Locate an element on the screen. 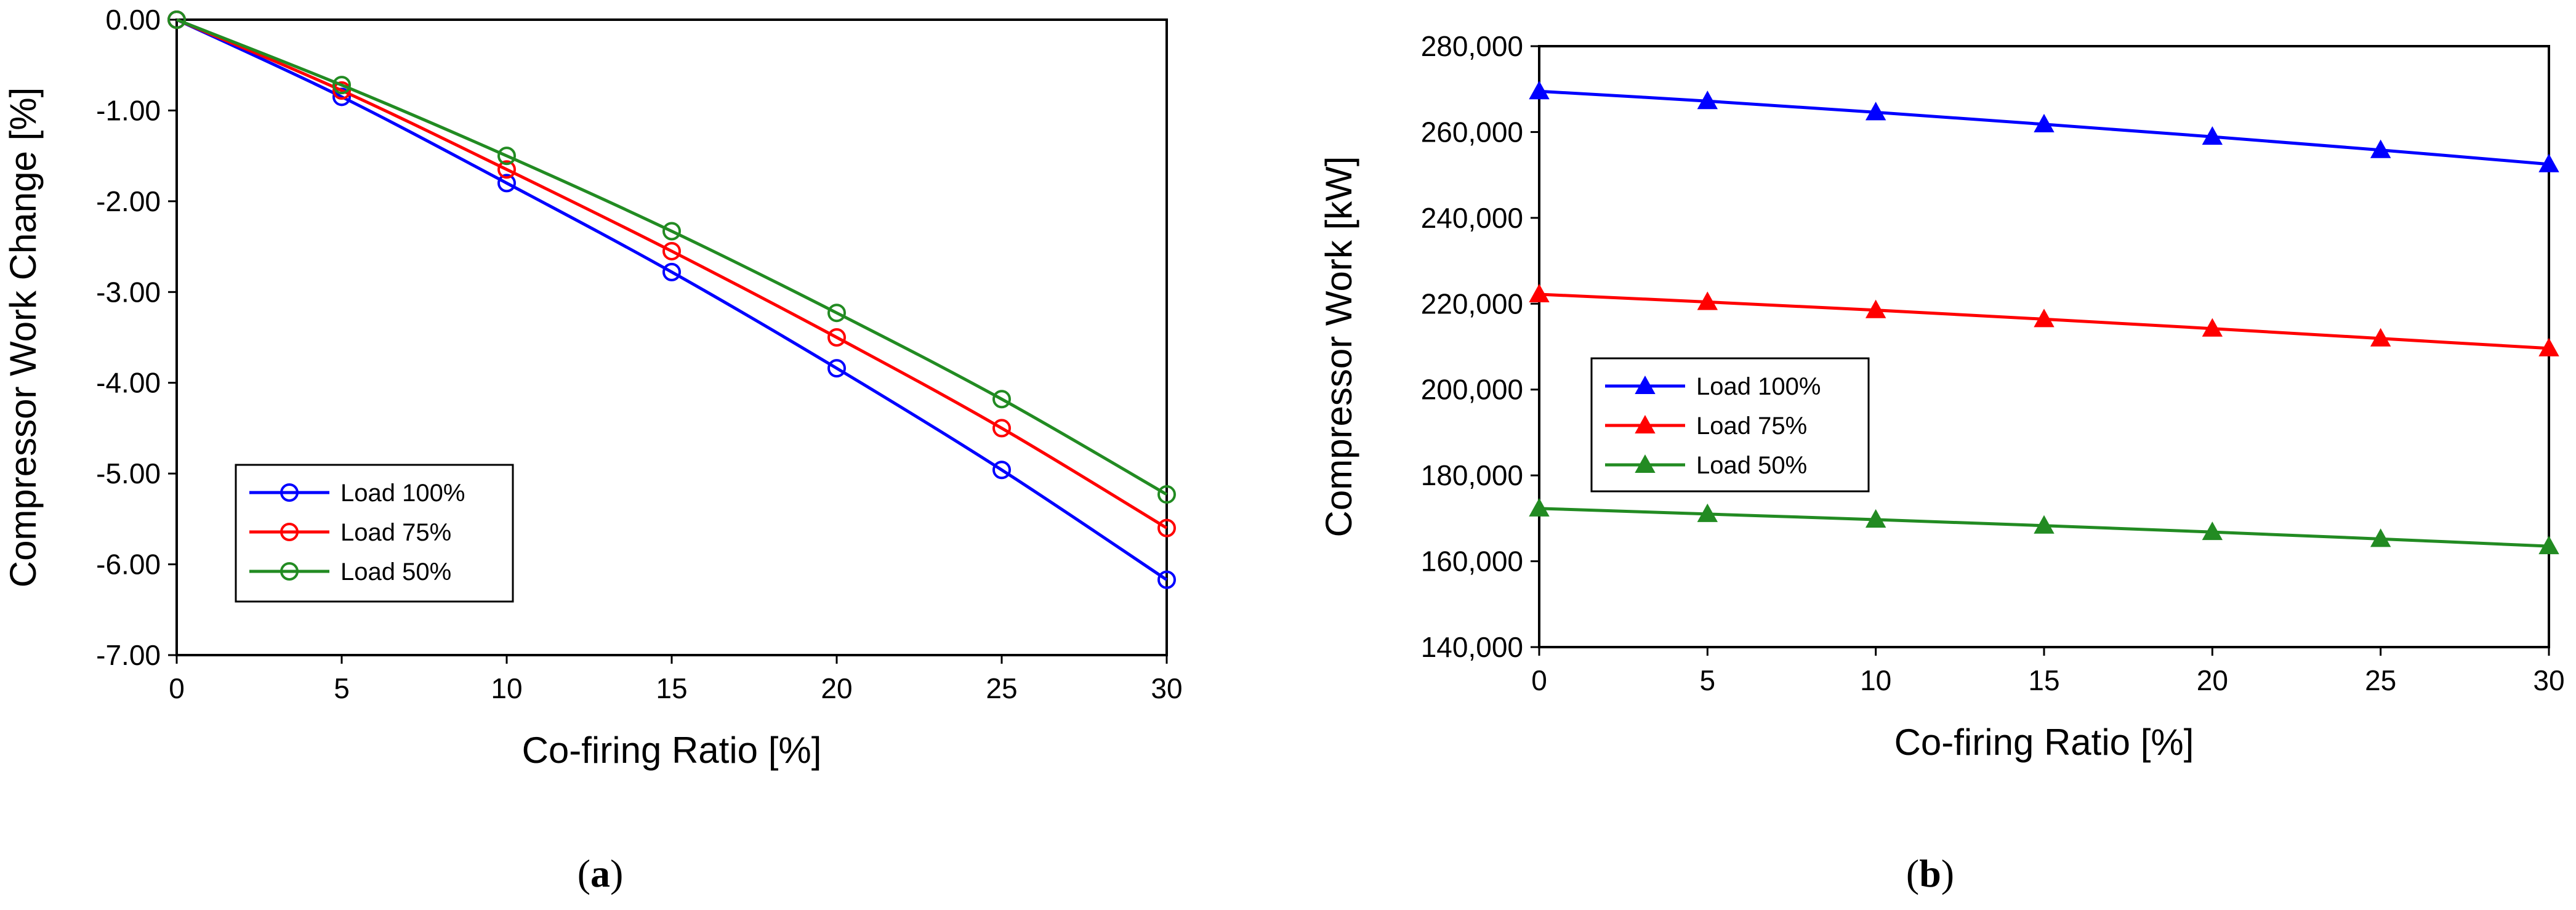  panel-b-legend: Load 100% Load 75% Load 50% is located at coordinates (1730, 425).